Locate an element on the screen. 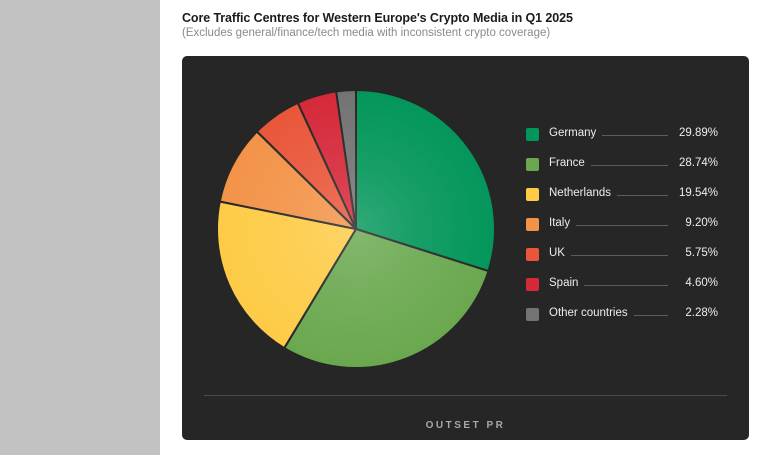 Image resolution: width=770 pixels, height=455 pixels. legend-item-other-countries: Other countries 2.28% is located at coordinates (621, 315).